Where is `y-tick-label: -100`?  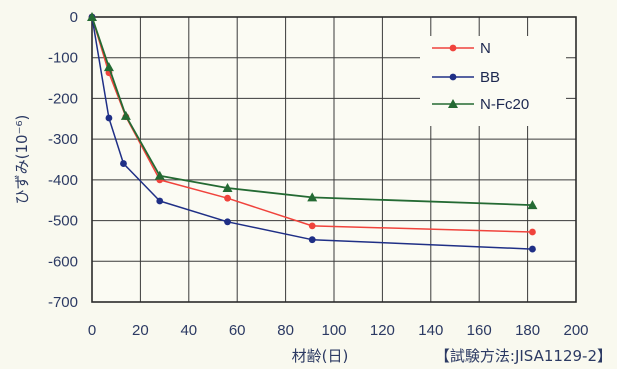
y-tick-label: -100 is located at coordinates (63, 58).